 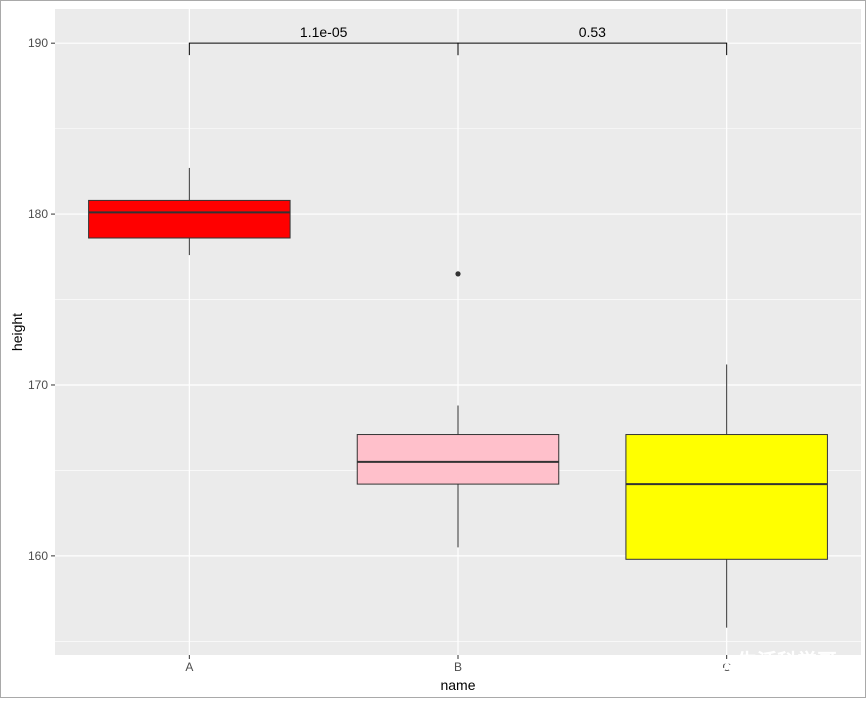 I want to click on y-tick-label: 180, so click(x=38, y=214).